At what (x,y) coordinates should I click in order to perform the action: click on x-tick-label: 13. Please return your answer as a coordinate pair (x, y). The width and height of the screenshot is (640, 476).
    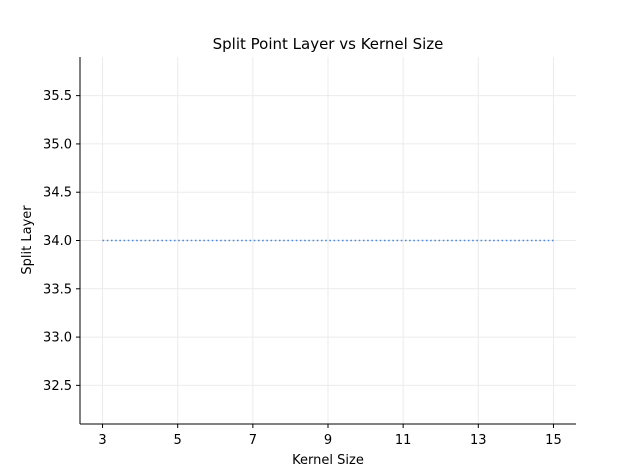
    Looking at the image, I should click on (478, 440).